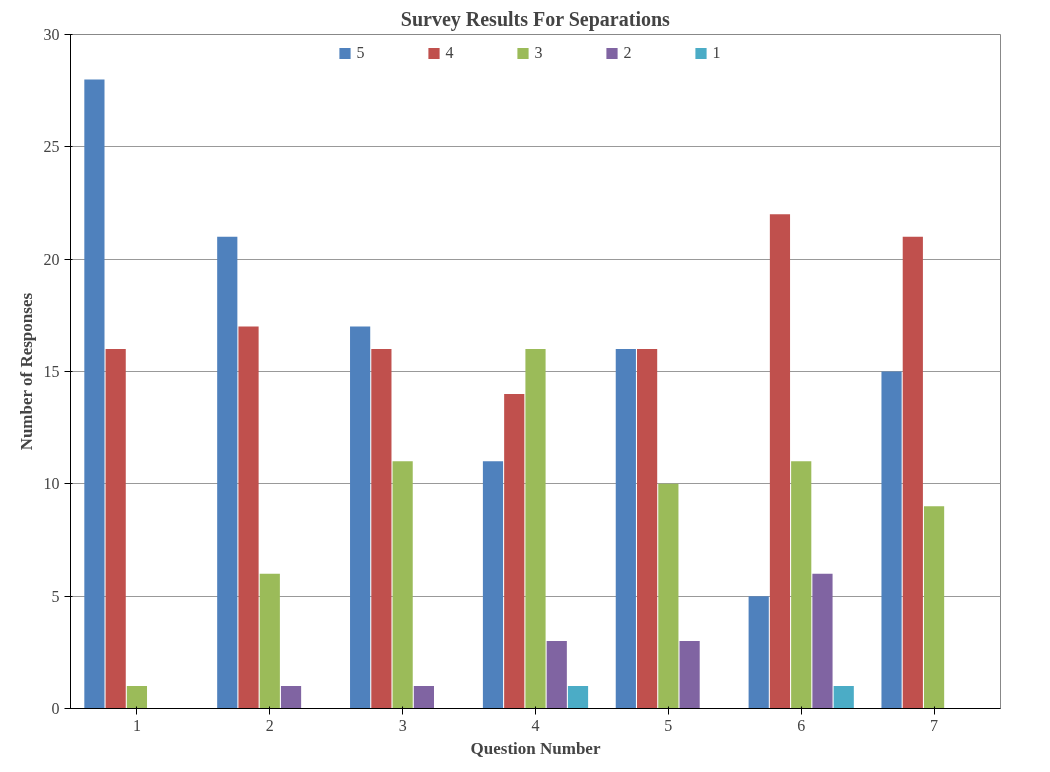  I want to click on y-tick-label: 30, so click(51, 34).